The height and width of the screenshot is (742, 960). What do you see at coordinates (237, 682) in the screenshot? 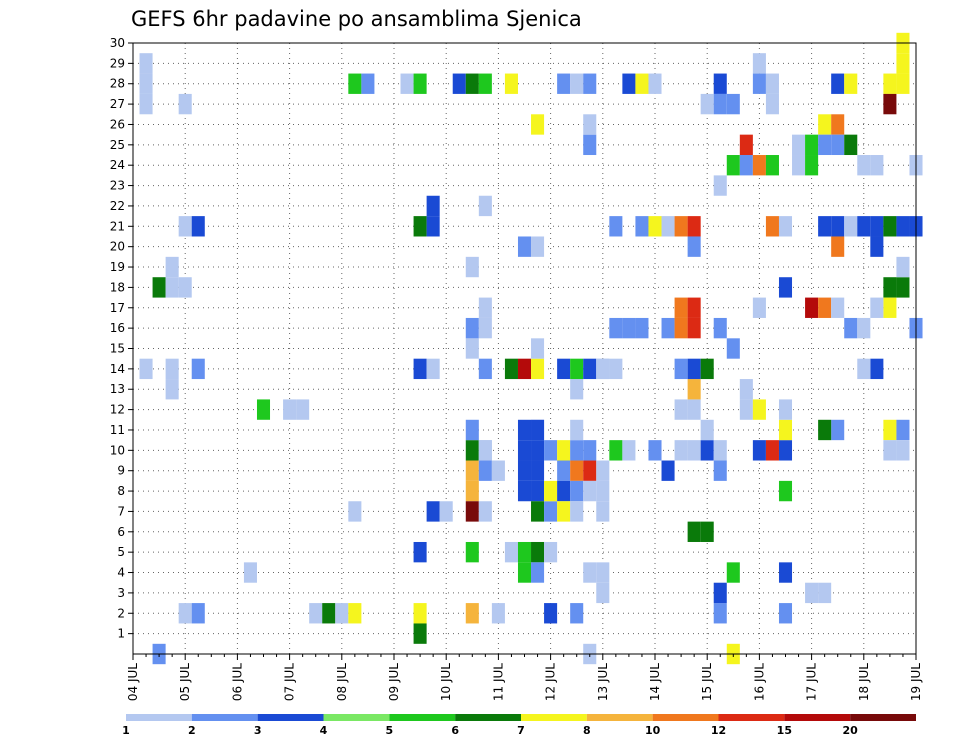
I see `x-tick-label: 06 JUL` at bounding box center [237, 682].